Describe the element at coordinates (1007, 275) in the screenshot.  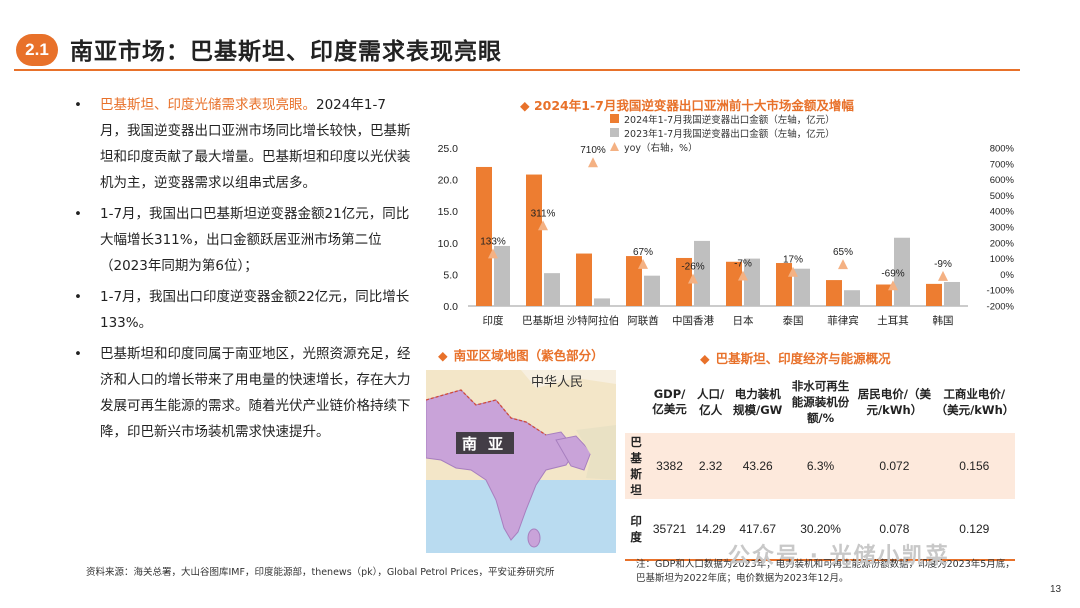
I see `y2-axis-tick-label: 0%` at that location.